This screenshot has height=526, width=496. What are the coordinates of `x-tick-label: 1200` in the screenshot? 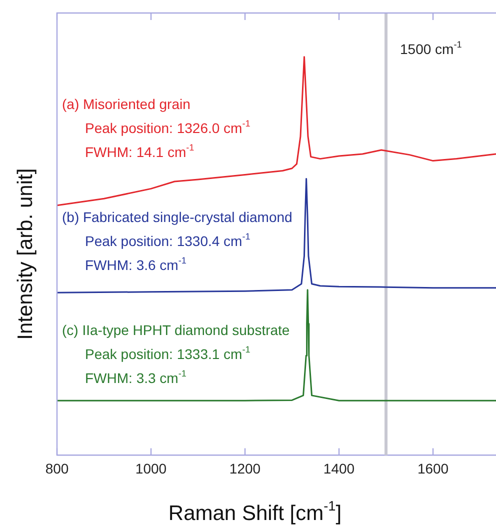 It's located at (245, 468).